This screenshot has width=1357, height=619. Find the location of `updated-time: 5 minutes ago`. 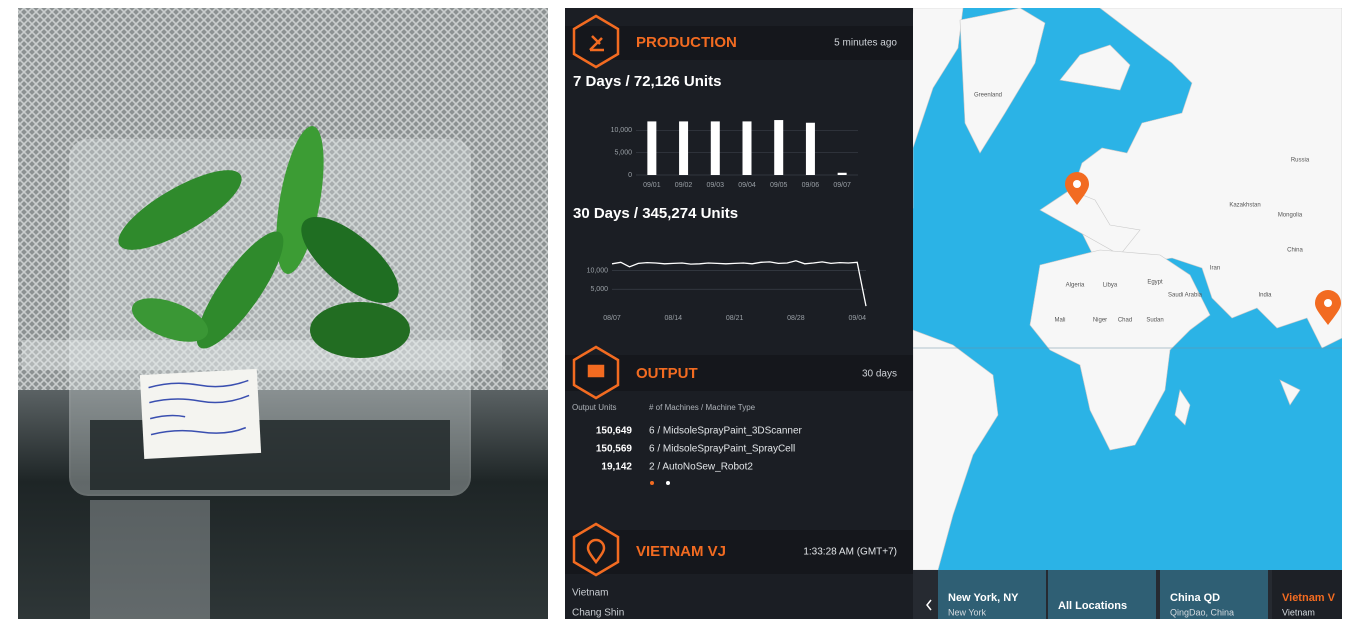

updated-time: 5 minutes ago is located at coordinates (865, 43).